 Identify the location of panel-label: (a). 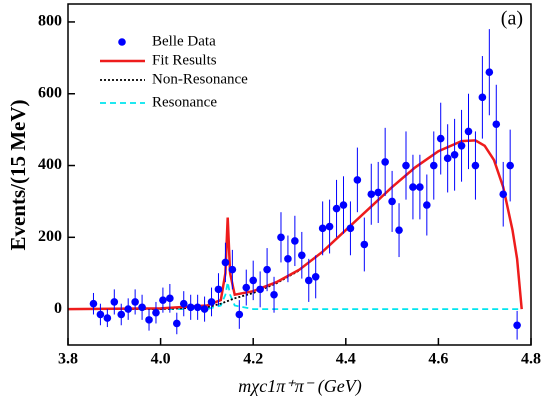
(512, 19).